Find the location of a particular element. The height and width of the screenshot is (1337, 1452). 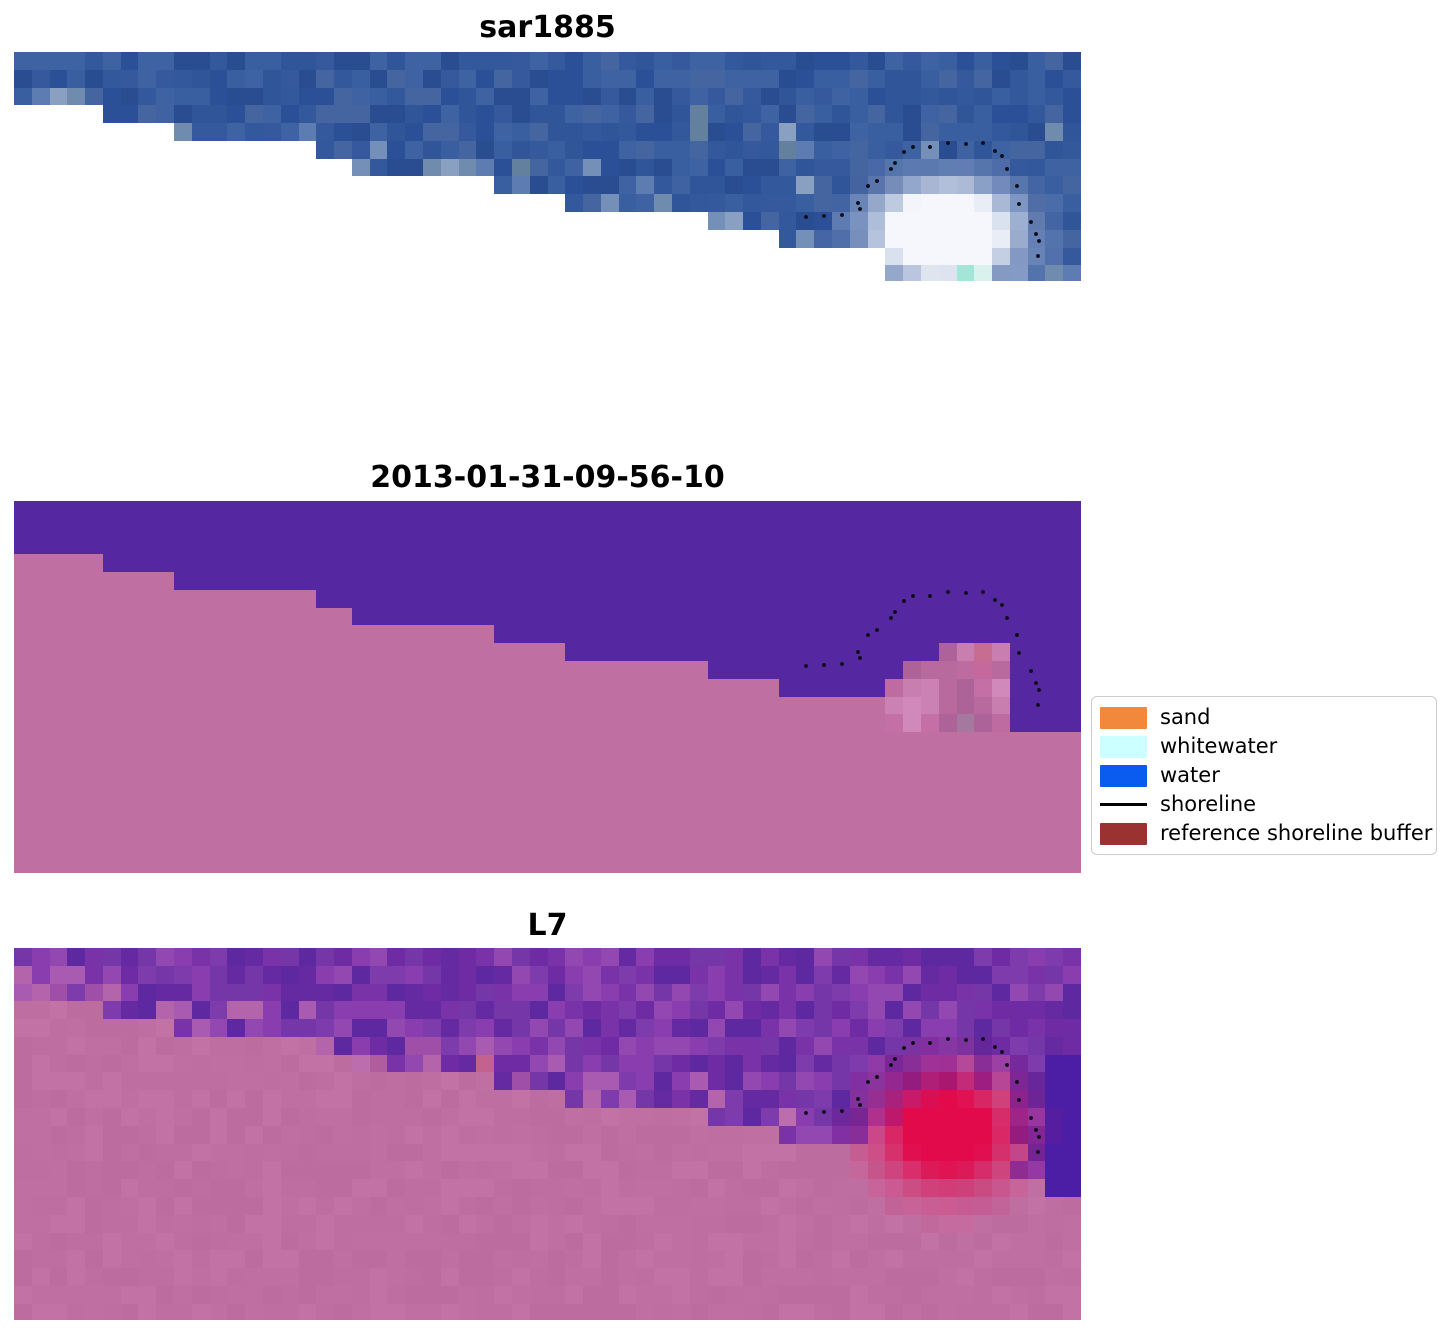

legend-item-whitewater: whitewater is located at coordinates (1264, 746).